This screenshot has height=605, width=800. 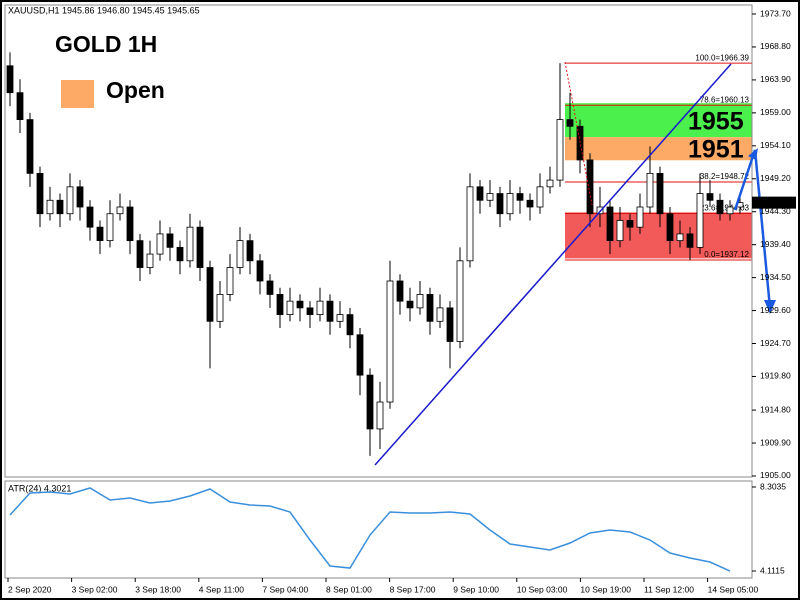 I want to click on atr-line, so click(x=370, y=529).